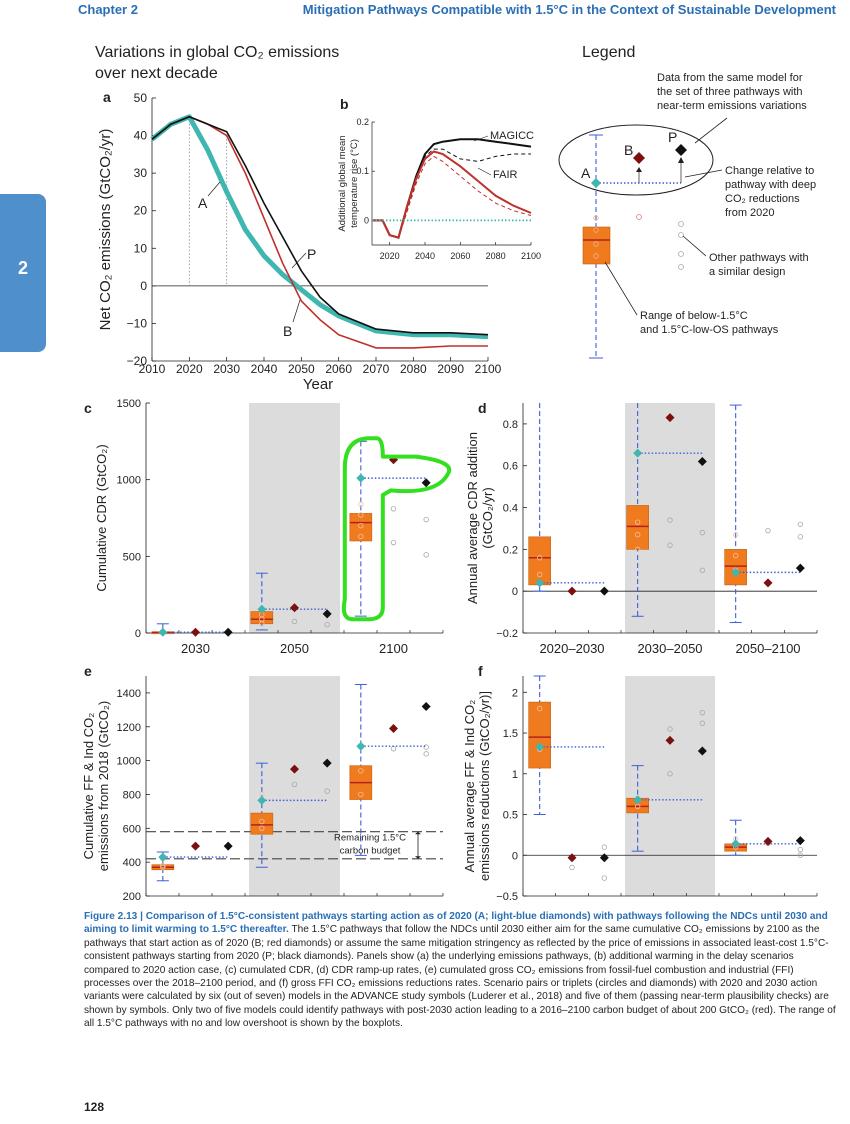 The width and height of the screenshot is (850, 1124). Describe the element at coordinates (103, 786) in the screenshot. I see `panel-e-y-axis-label: emissions from 2018 (GtCO₂)` at that location.